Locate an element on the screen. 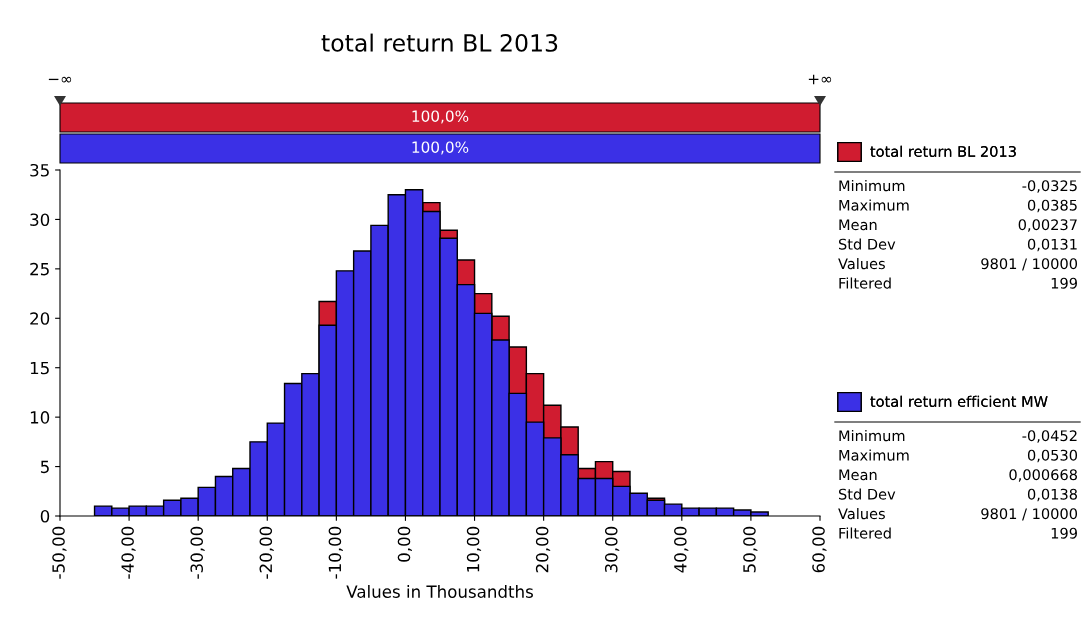  x-tick-label: 30,00 is located at coordinates (612, 549).